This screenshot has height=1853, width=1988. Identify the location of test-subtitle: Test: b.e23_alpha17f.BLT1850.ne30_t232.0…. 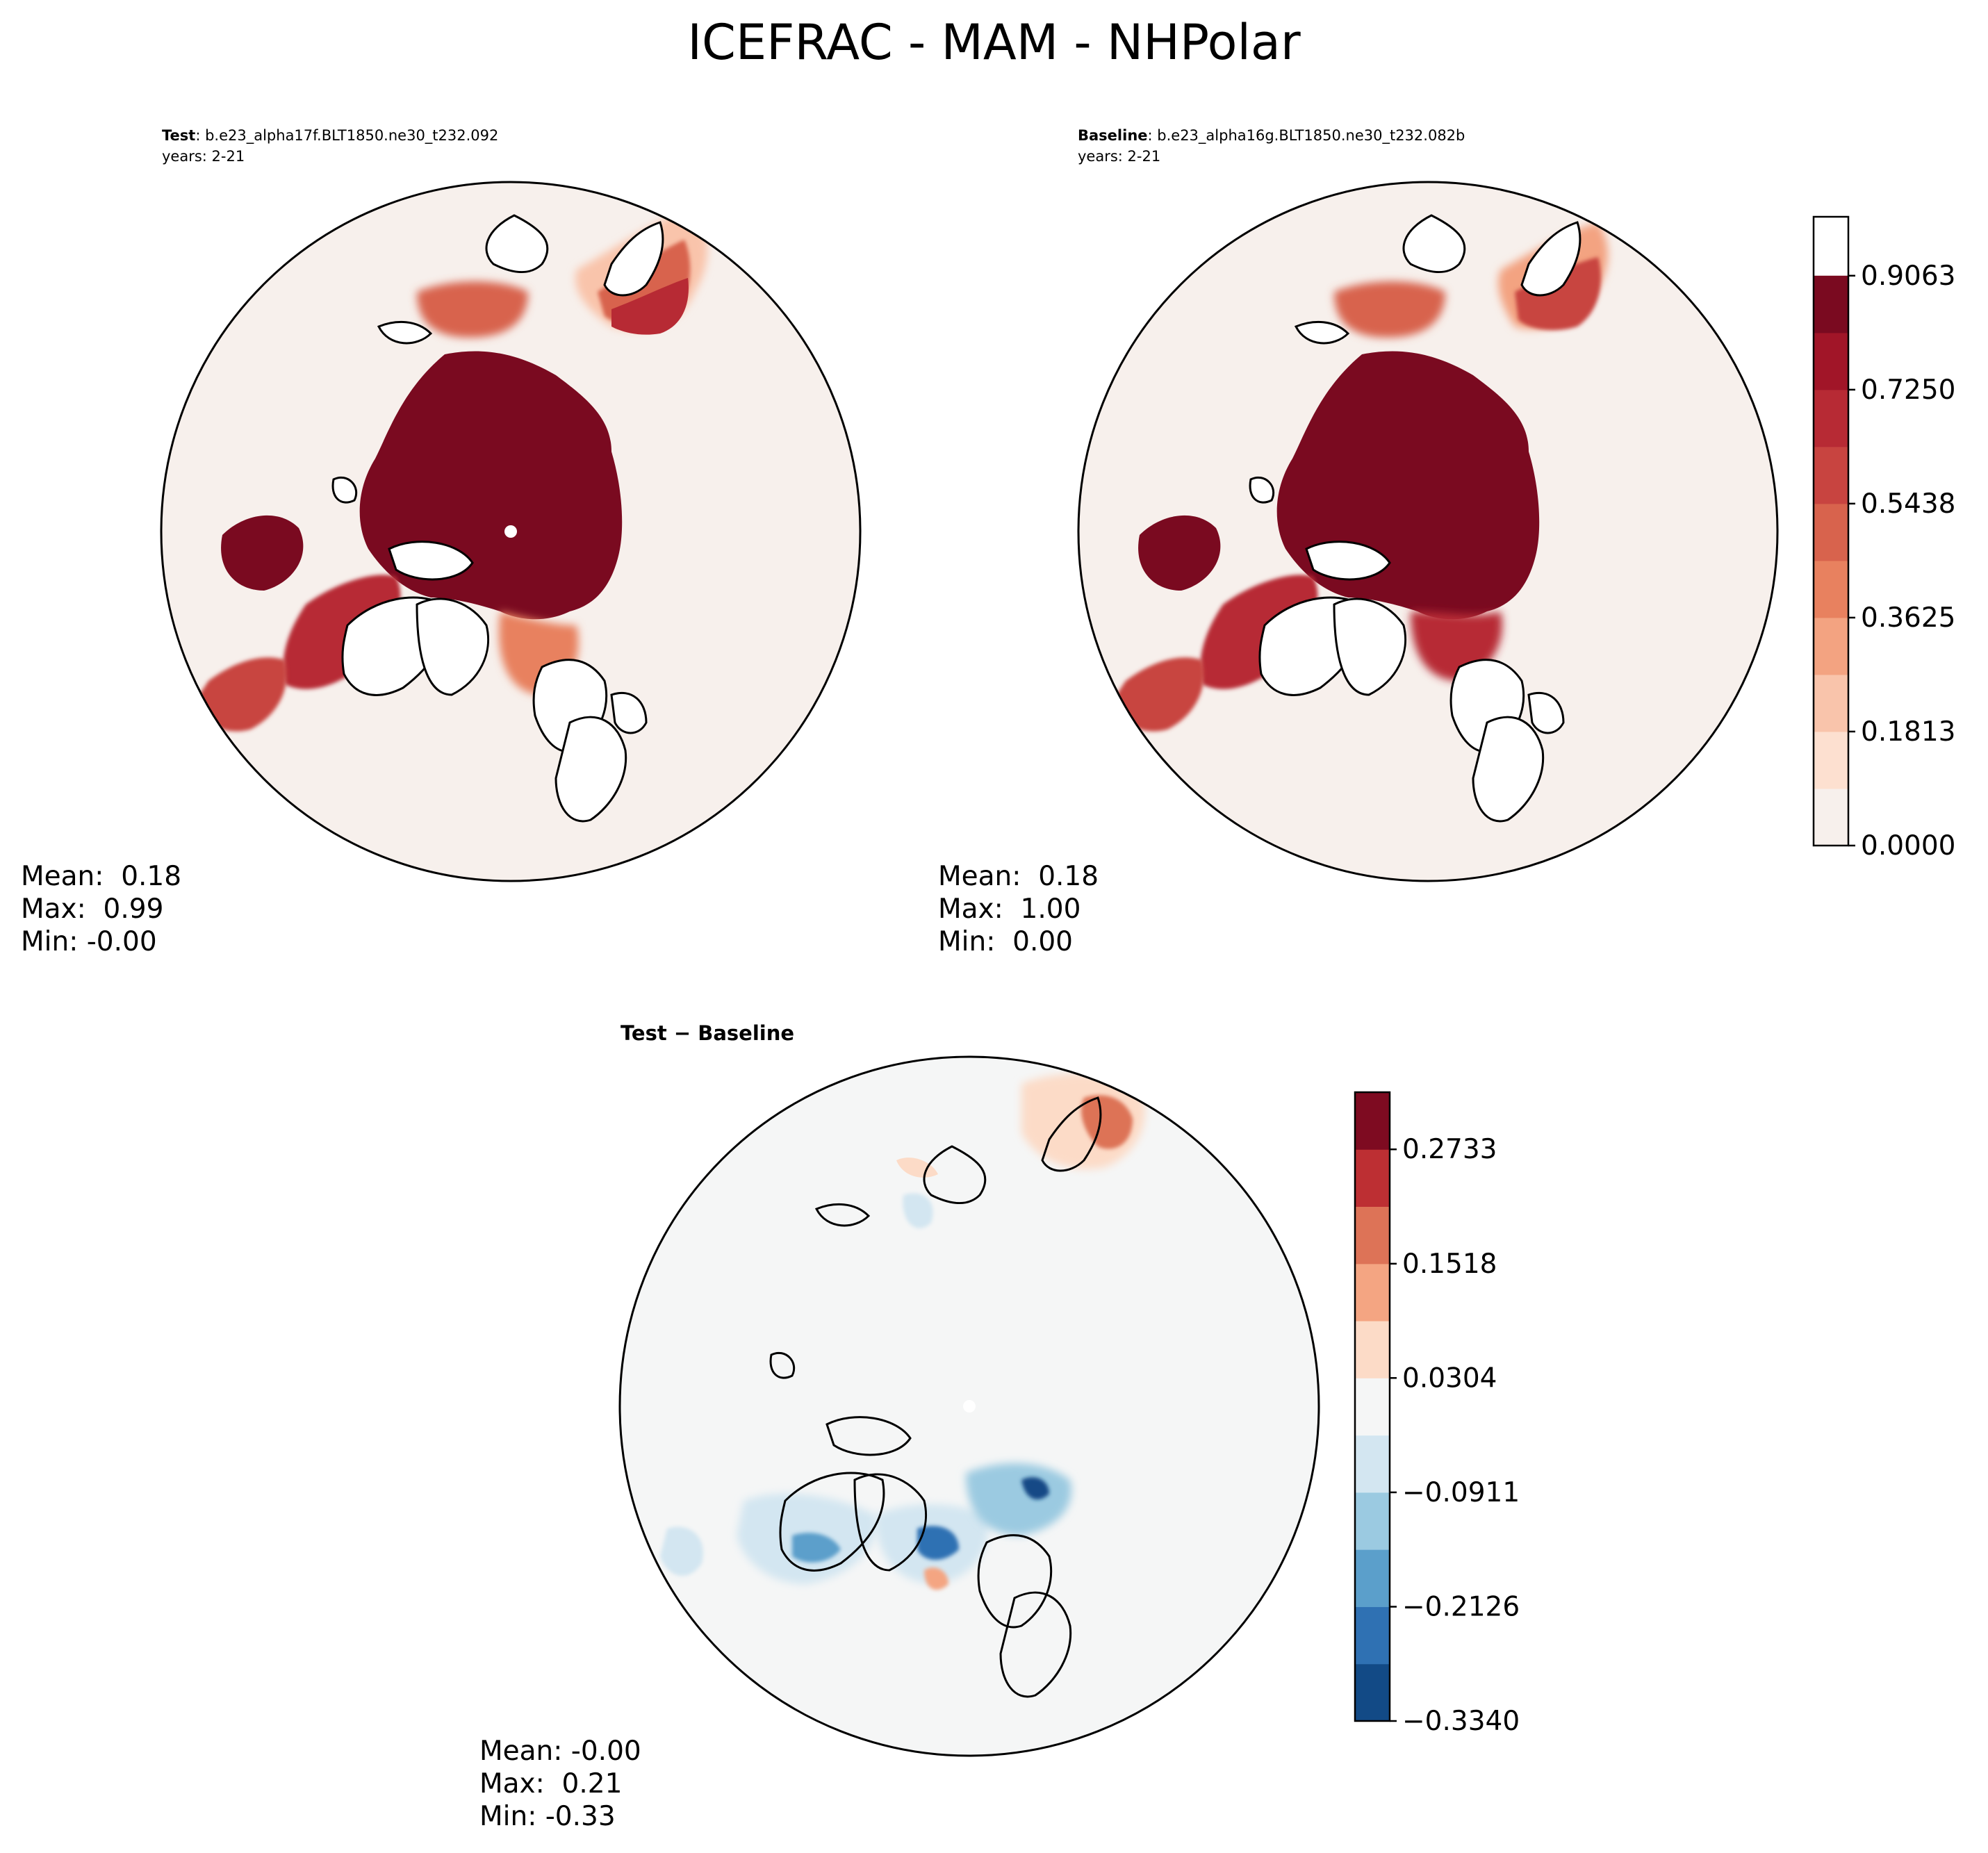
(330, 146).